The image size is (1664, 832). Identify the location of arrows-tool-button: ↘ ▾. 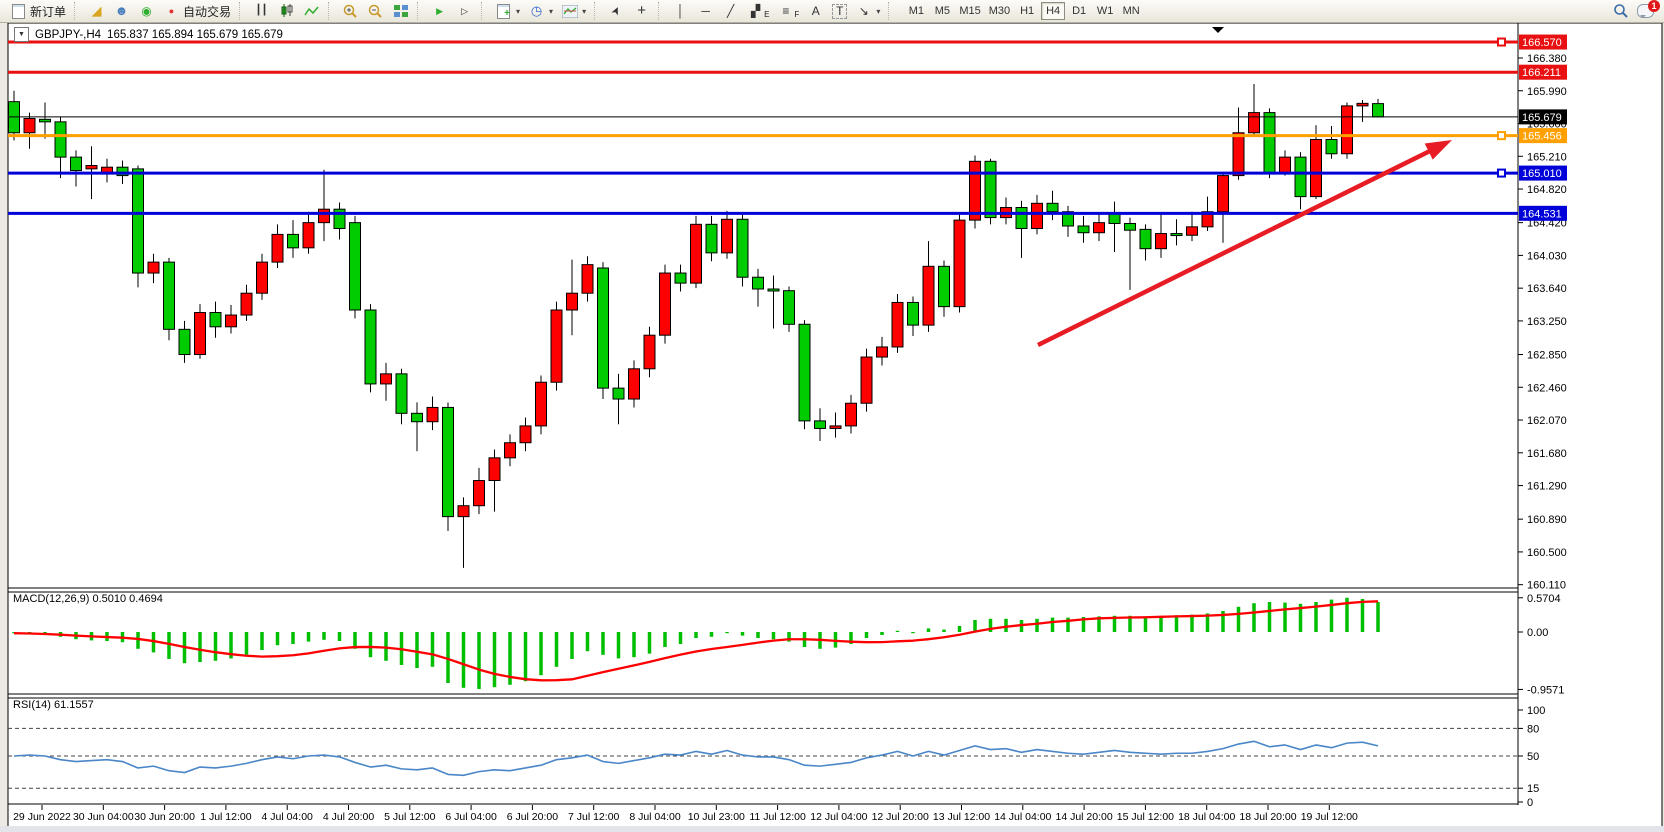
(867, 11).